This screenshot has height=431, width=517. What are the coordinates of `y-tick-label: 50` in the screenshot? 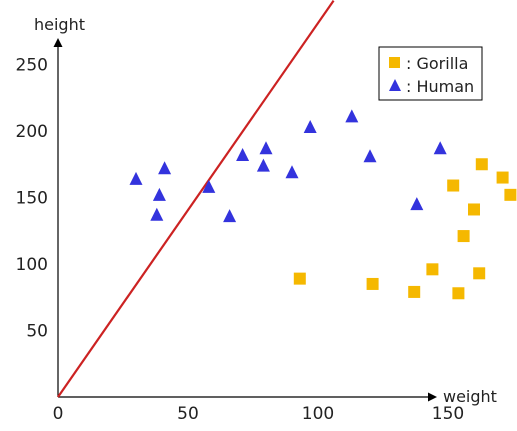 It's located at (37, 332).